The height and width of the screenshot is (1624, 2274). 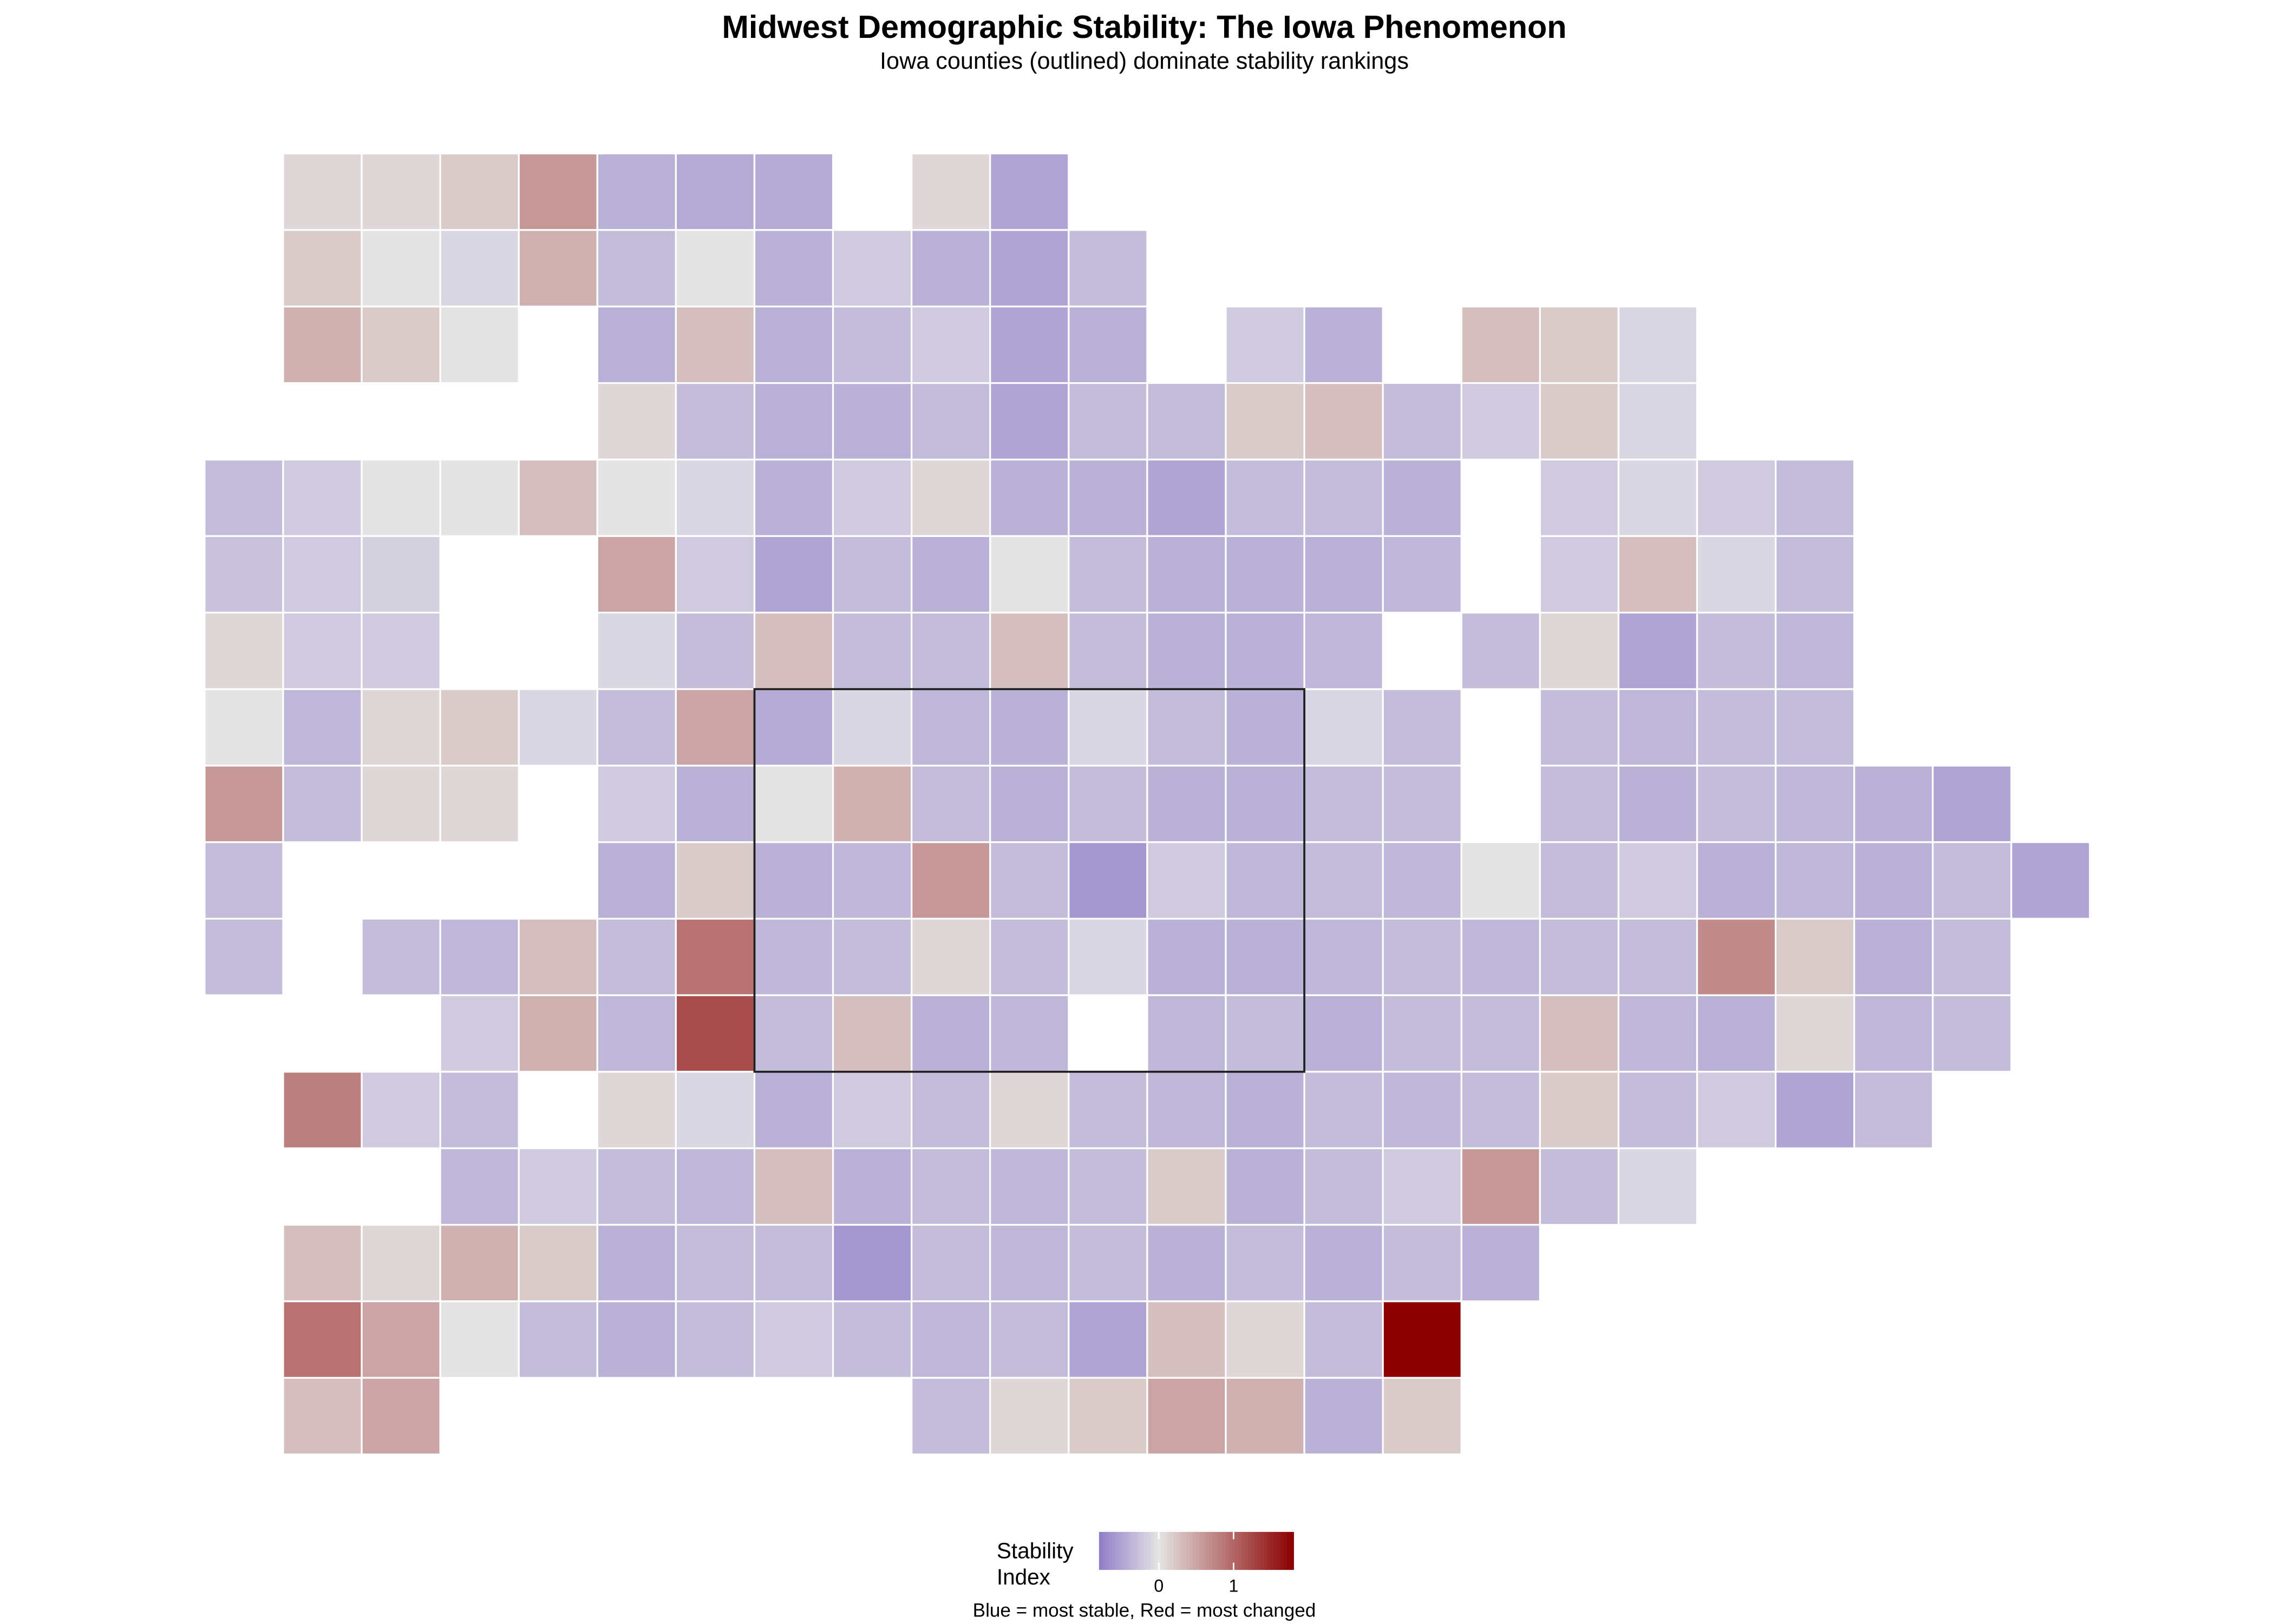 I want to click on legend-tick-label: 0, so click(x=1159, y=1586).